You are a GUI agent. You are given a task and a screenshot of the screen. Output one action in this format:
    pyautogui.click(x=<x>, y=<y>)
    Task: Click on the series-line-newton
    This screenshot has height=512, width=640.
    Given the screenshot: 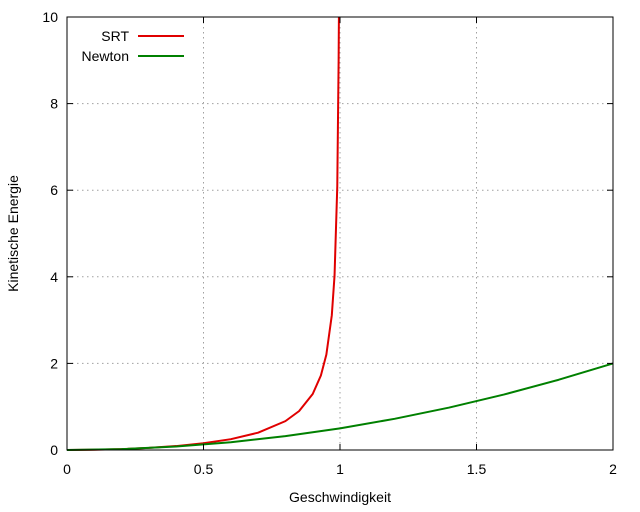 What is the action you would take?
    pyautogui.click(x=340, y=406)
    